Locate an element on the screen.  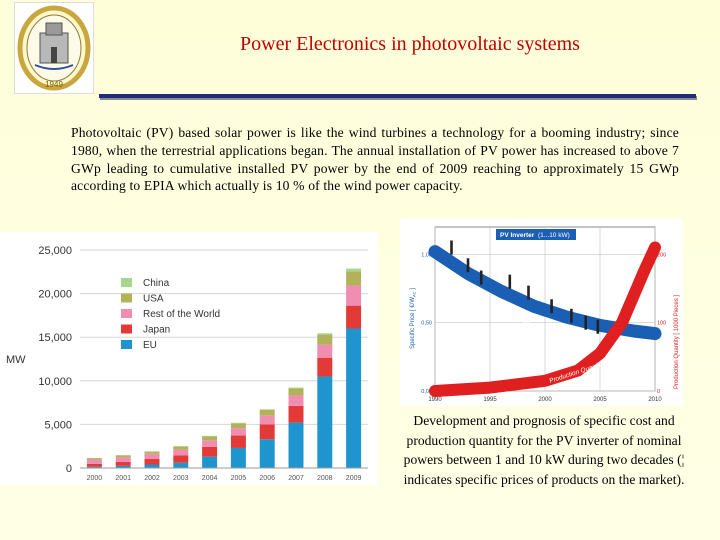
y-axis-label: MW is located at coordinates (16, 360).